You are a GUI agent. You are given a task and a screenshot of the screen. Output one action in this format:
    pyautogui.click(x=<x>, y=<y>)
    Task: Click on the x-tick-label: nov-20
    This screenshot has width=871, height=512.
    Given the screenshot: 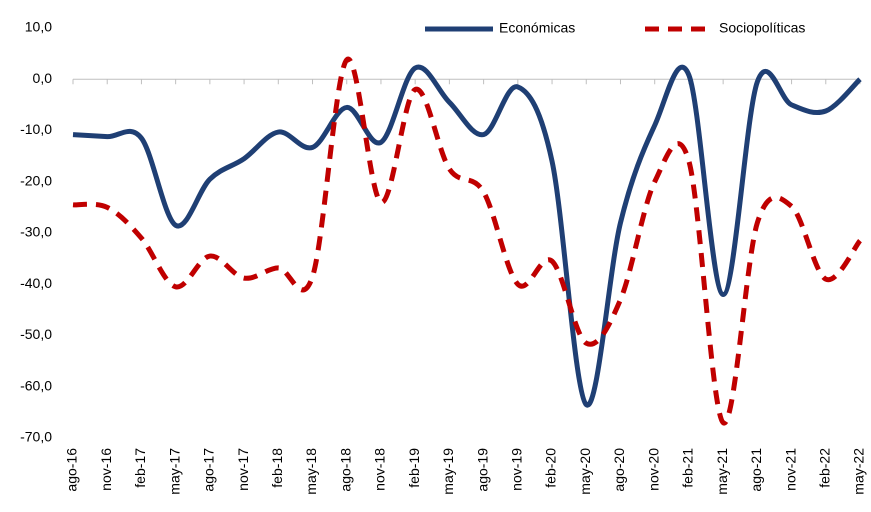 What is the action you would take?
    pyautogui.click(x=653, y=469)
    